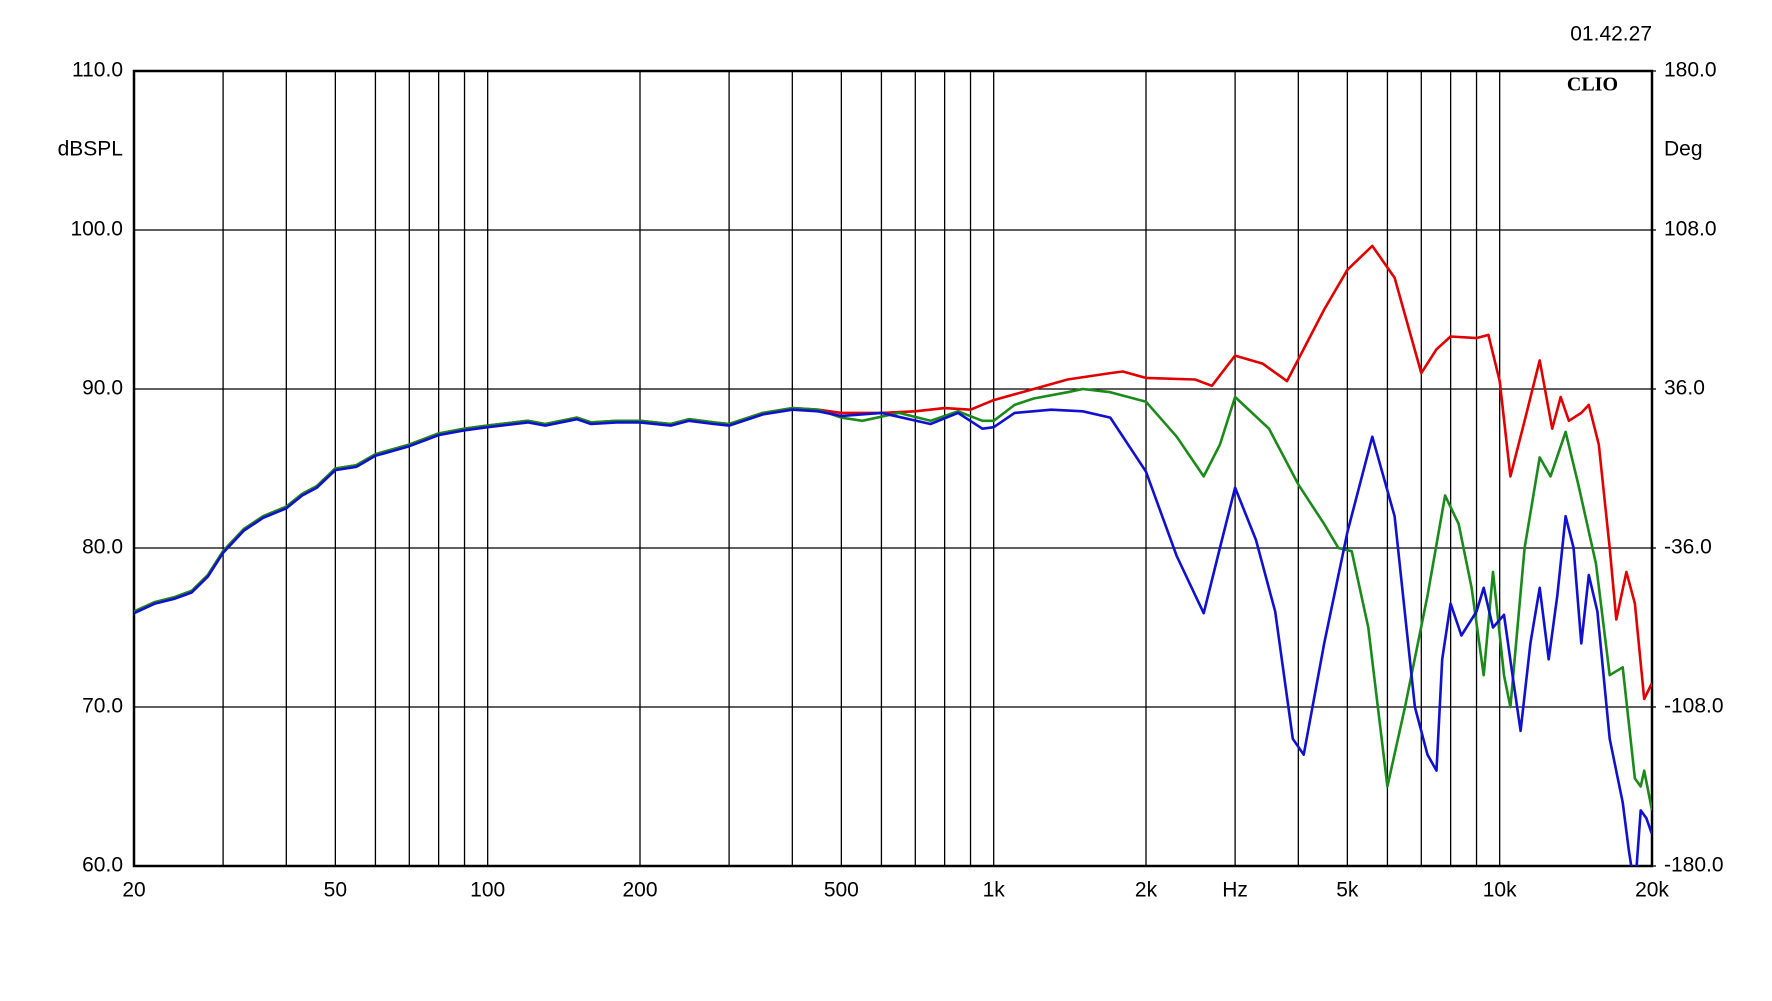 This screenshot has width=1772, height=1001. Describe the element at coordinates (1690, 229) in the screenshot. I see `y2-tick-label: 108.0` at that location.